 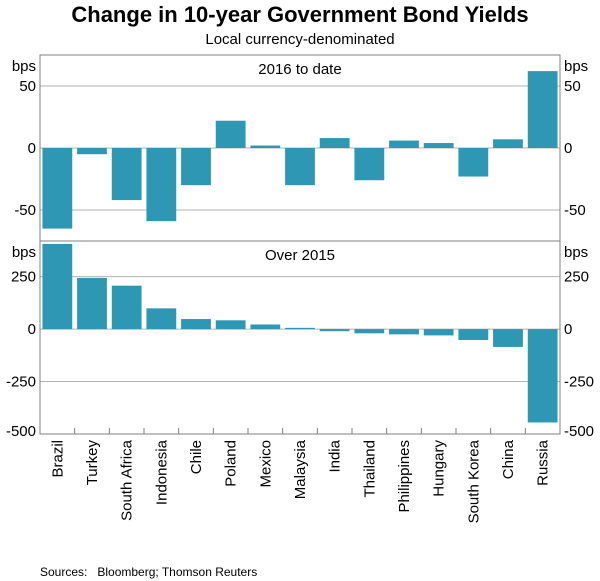 What do you see at coordinates (21, 431) in the screenshot?
I see `y-tick-label-left: -500` at bounding box center [21, 431].